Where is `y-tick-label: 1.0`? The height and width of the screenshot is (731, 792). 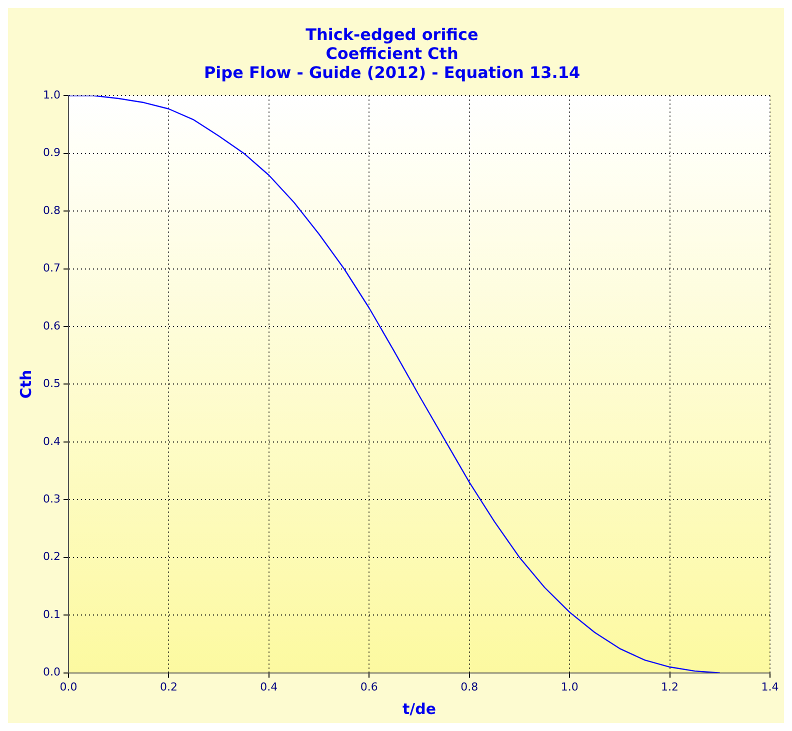 y-tick-label: 1.0 is located at coordinates (51, 95).